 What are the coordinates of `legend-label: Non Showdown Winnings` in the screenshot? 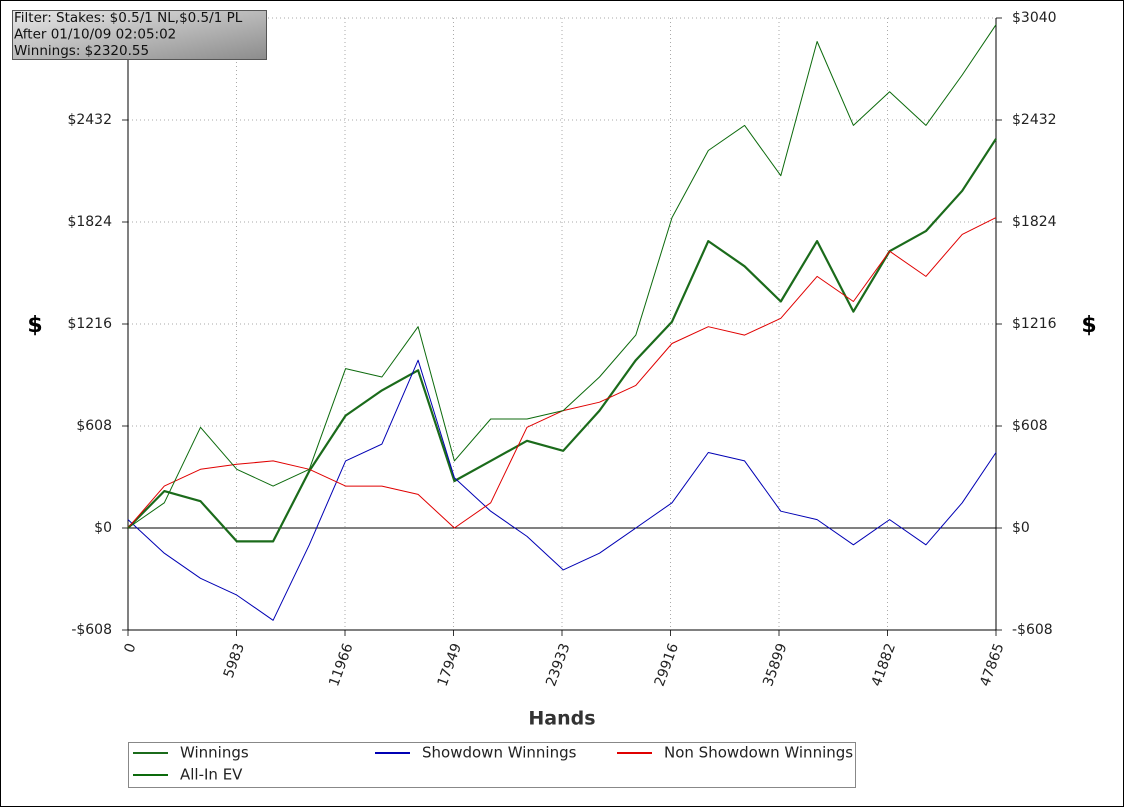 It's located at (758, 753).